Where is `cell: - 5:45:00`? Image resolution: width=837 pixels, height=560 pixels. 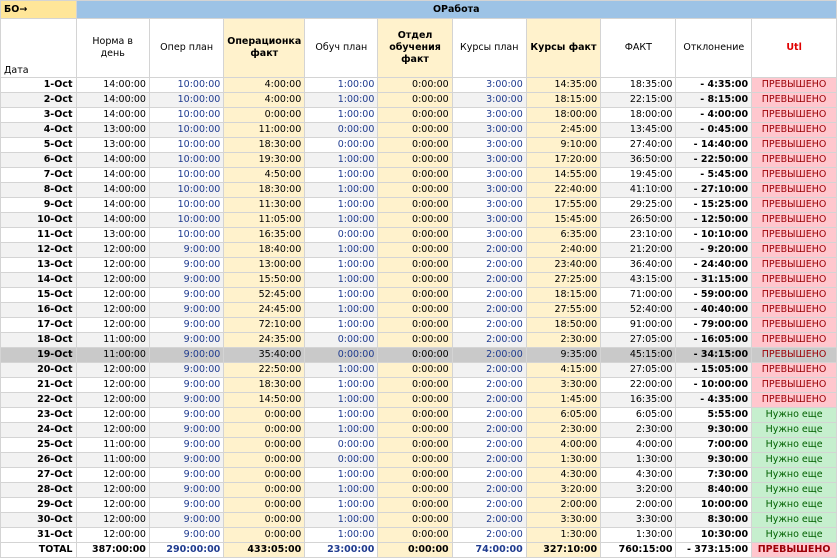 cell: - 5:45:00 is located at coordinates (714, 175).